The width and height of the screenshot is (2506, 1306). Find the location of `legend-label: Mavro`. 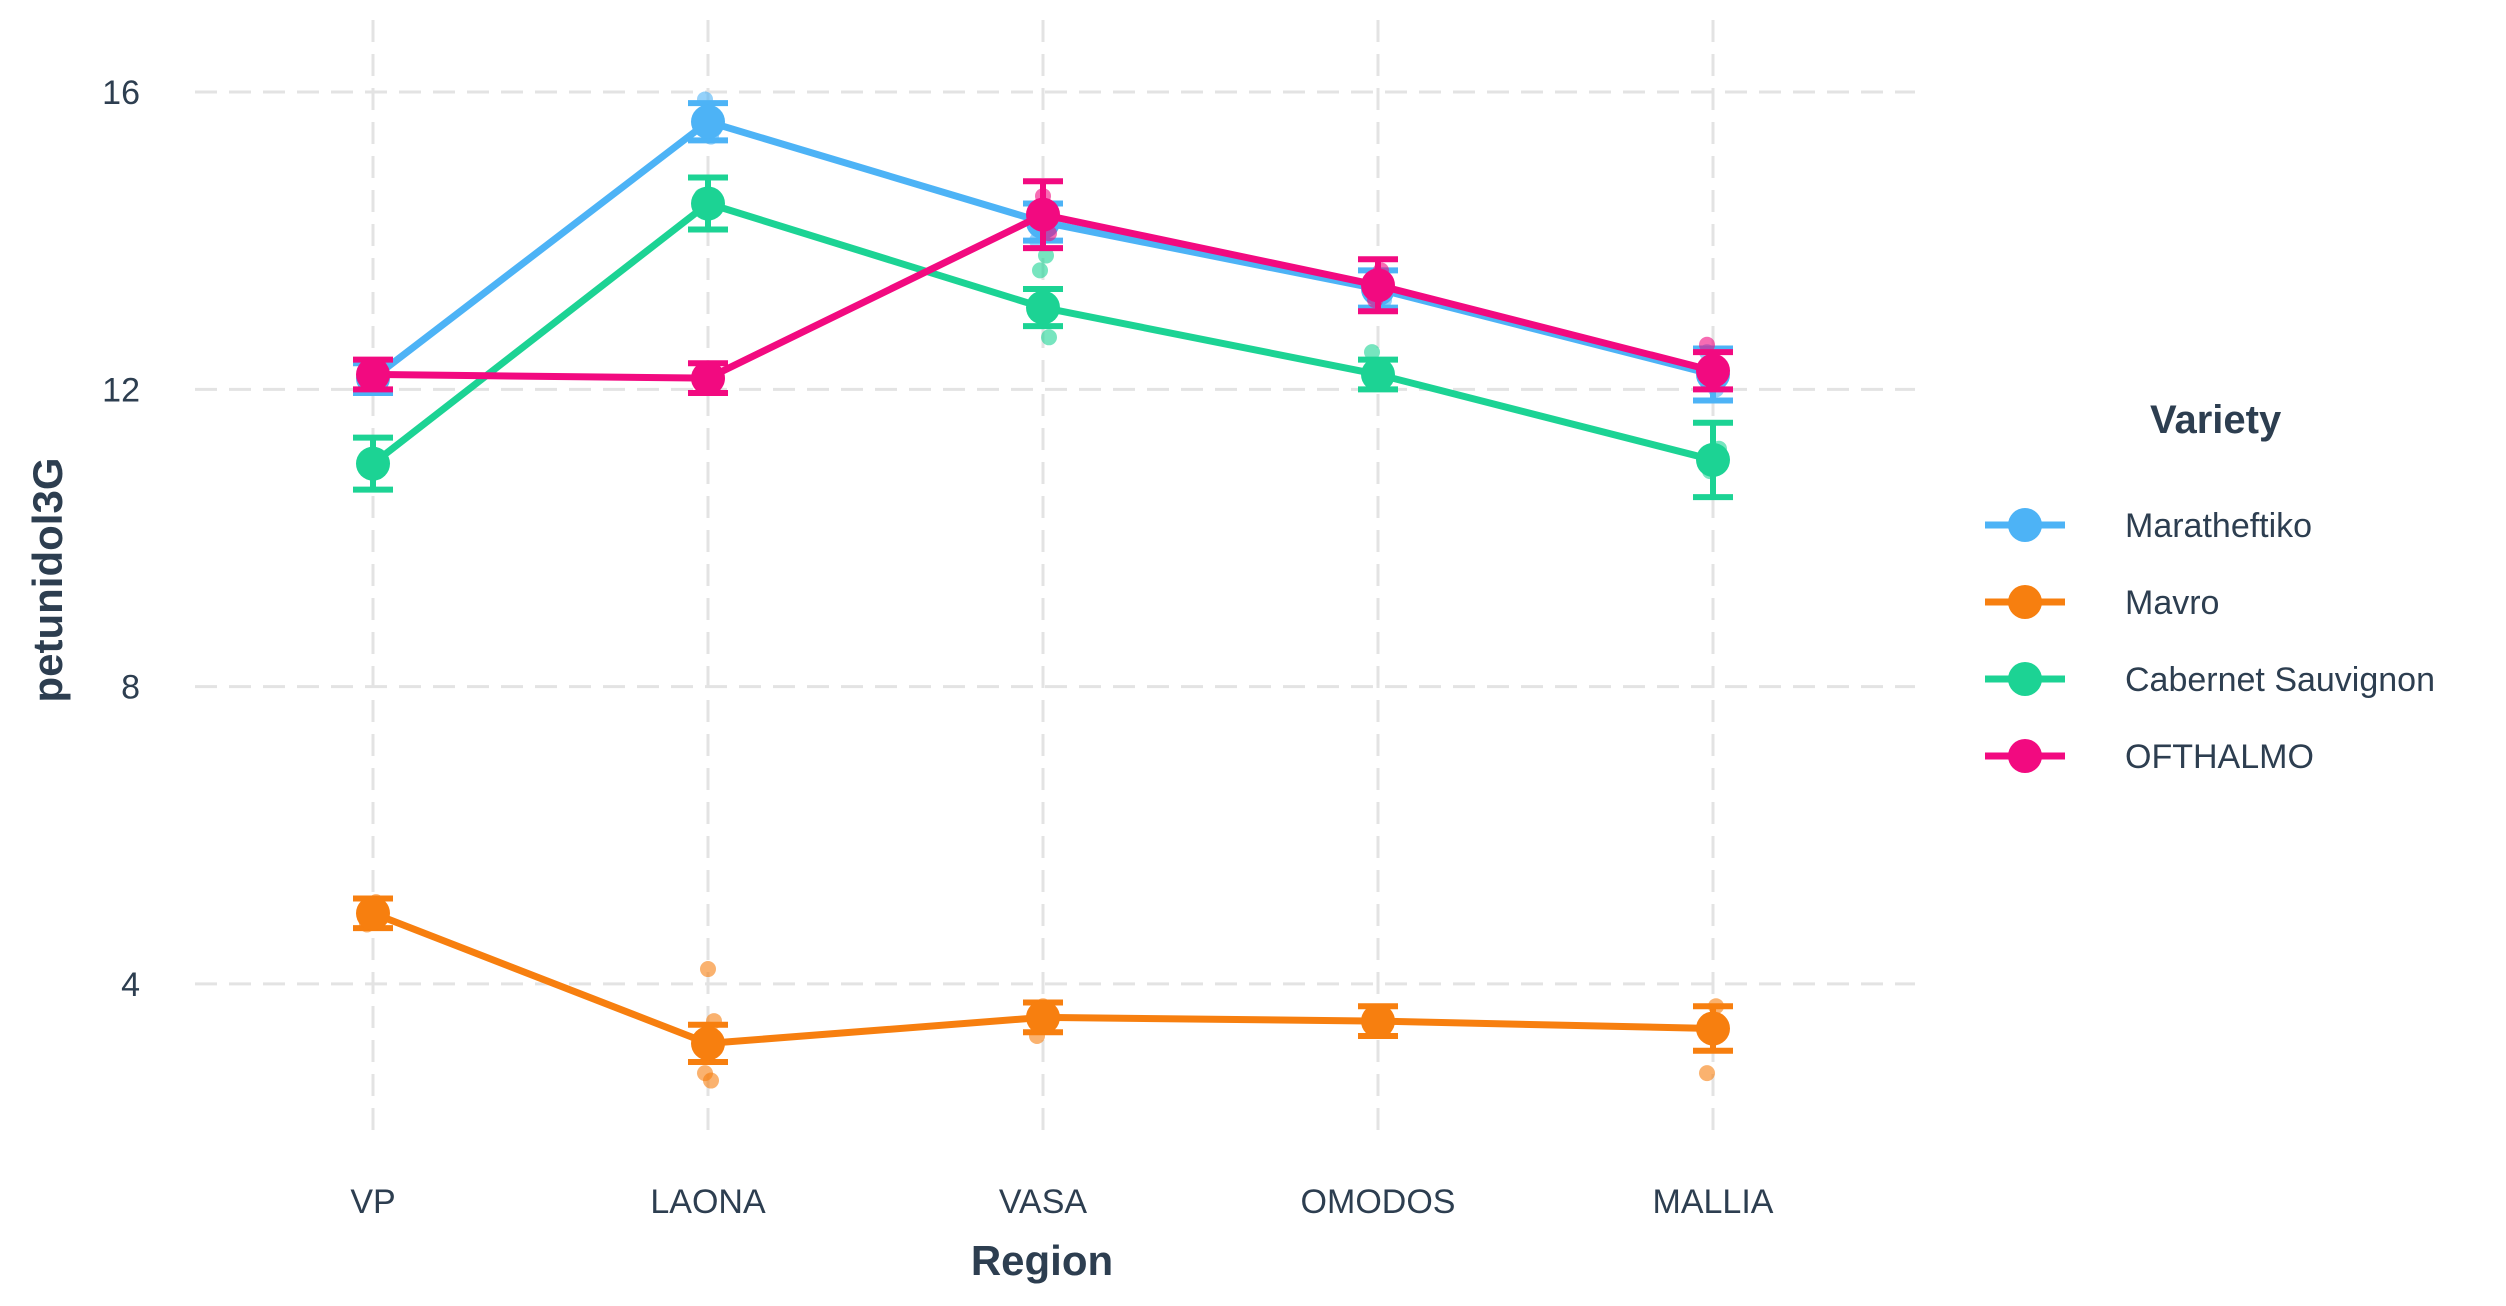

legend-label: Mavro is located at coordinates (2172, 603).